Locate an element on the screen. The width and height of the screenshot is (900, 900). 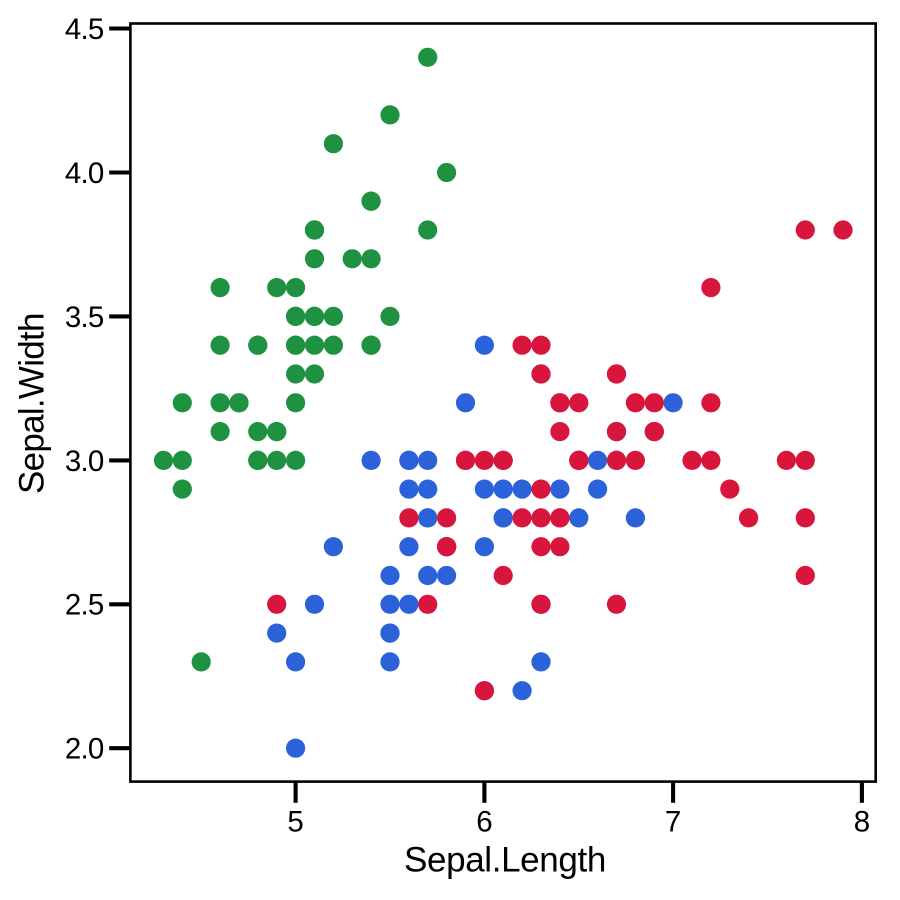
svg-text: 4.5 is located at coordinates (84, 29).